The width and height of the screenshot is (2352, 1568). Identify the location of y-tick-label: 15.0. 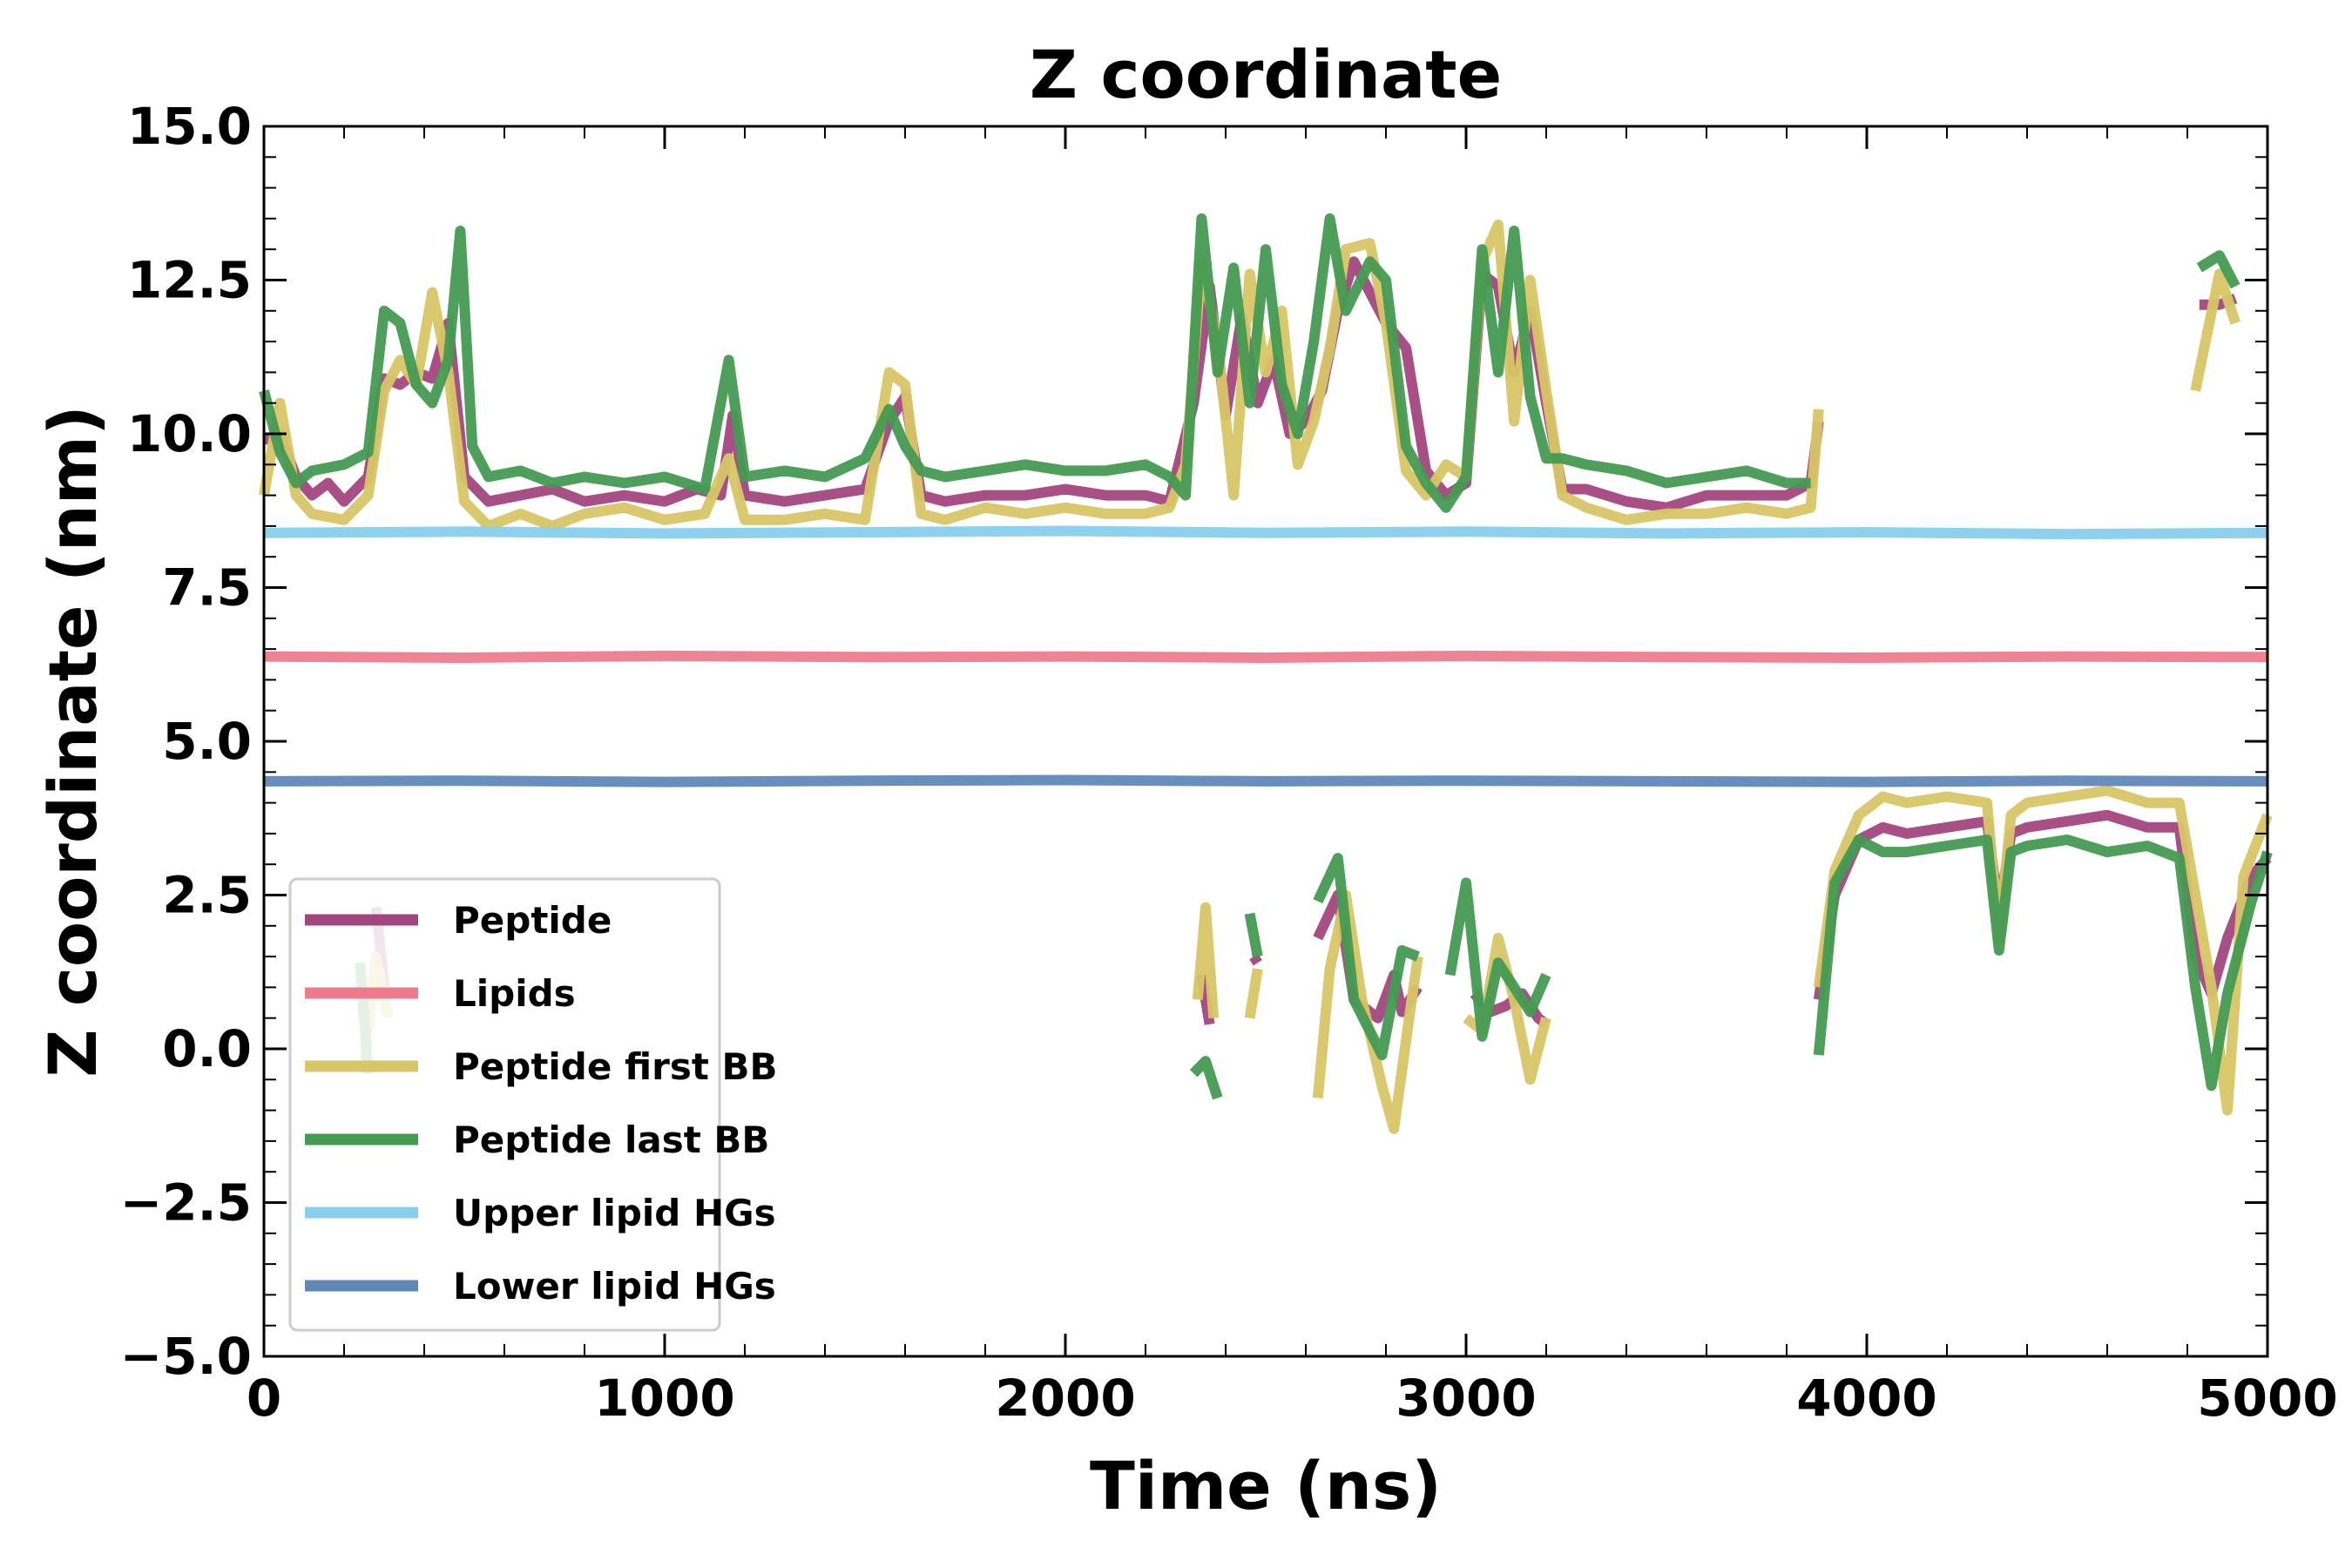
(189, 126).